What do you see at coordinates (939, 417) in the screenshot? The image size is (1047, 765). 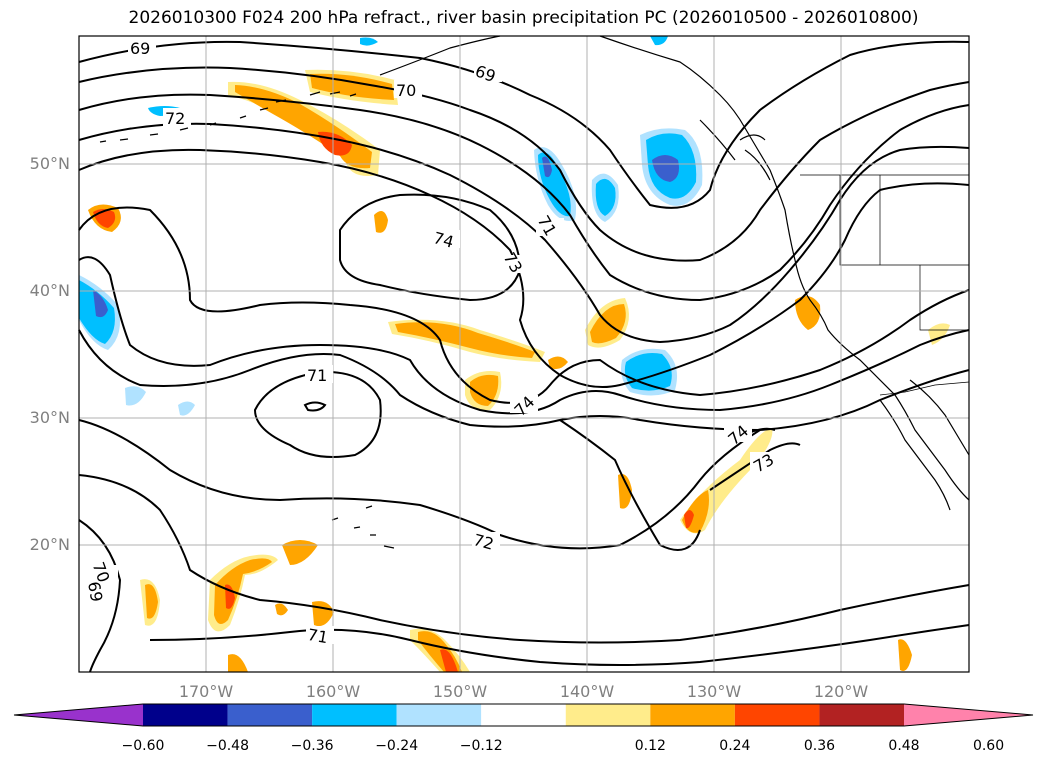 I see `coast-mainland-mx` at bounding box center [939, 417].